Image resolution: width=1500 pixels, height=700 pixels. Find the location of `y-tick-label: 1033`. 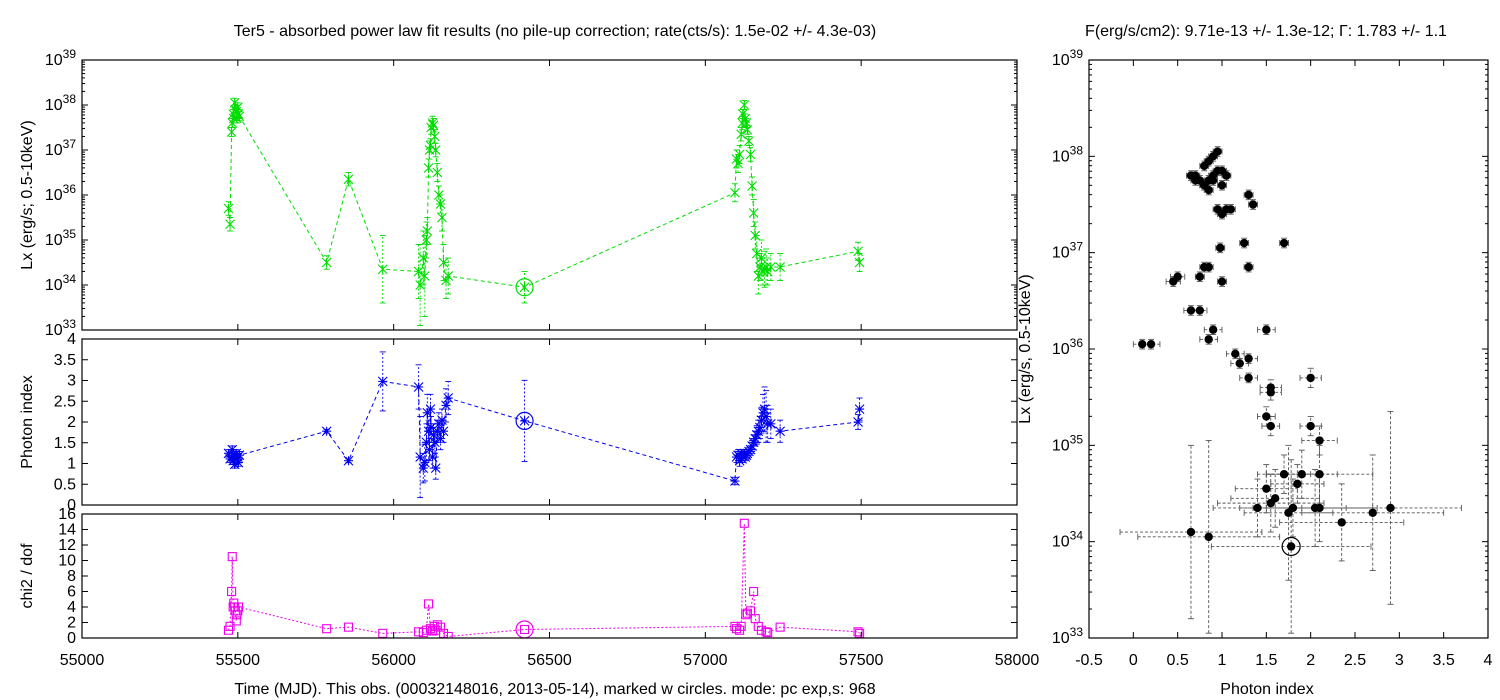

y-tick-label: 1033 is located at coordinates (1067, 636).